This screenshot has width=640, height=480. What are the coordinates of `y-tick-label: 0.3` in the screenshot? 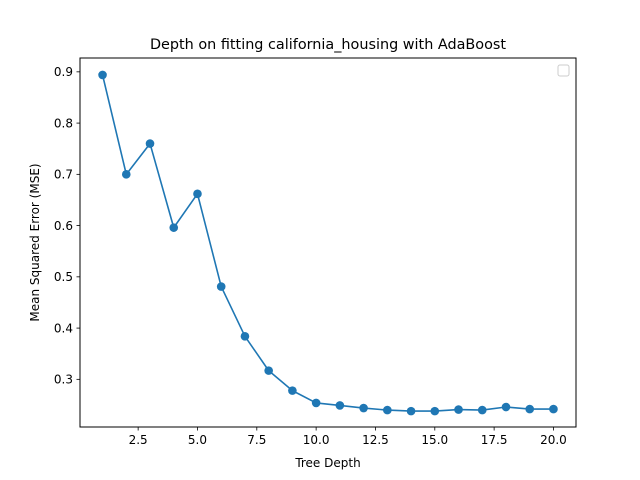 It's located at (63, 380).